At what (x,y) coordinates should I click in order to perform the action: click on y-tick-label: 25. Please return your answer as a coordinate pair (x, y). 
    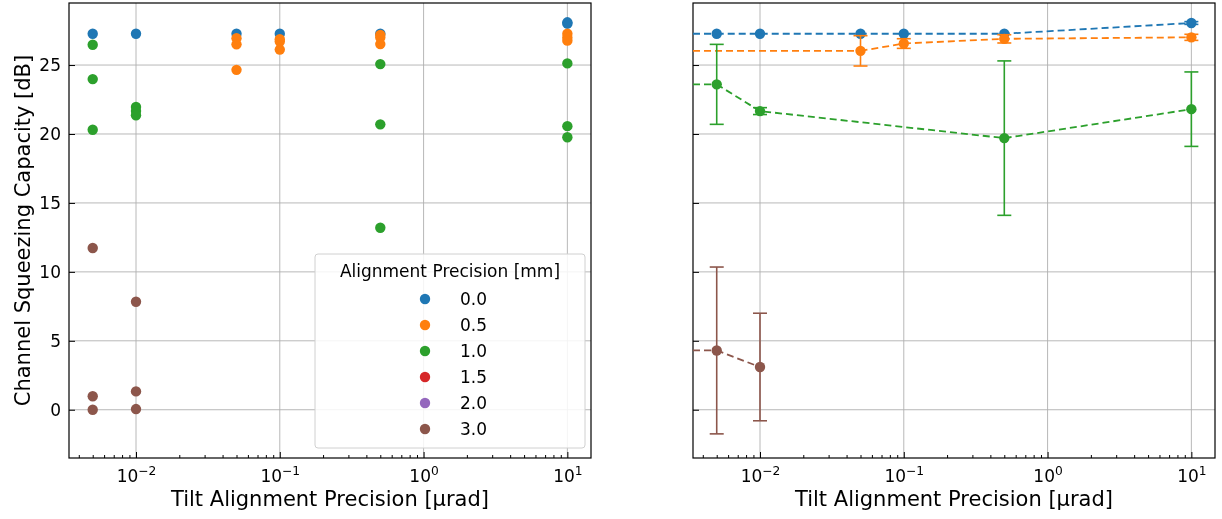
    Looking at the image, I should click on (50, 64).